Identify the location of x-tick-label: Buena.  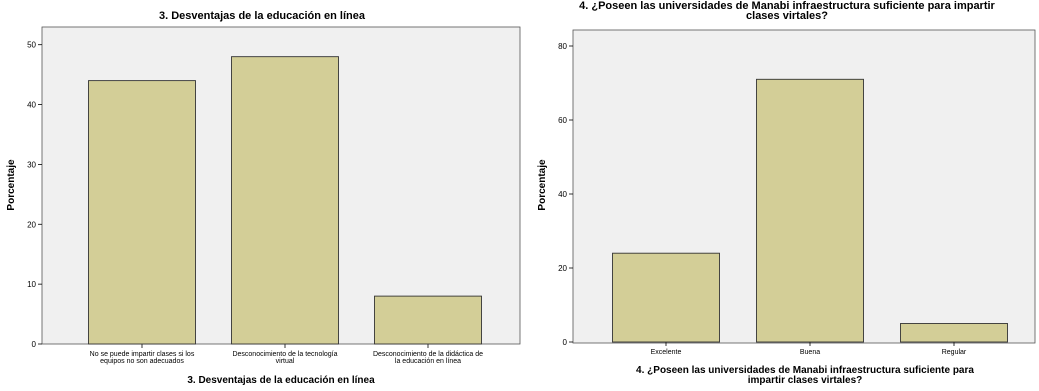
(810, 352).